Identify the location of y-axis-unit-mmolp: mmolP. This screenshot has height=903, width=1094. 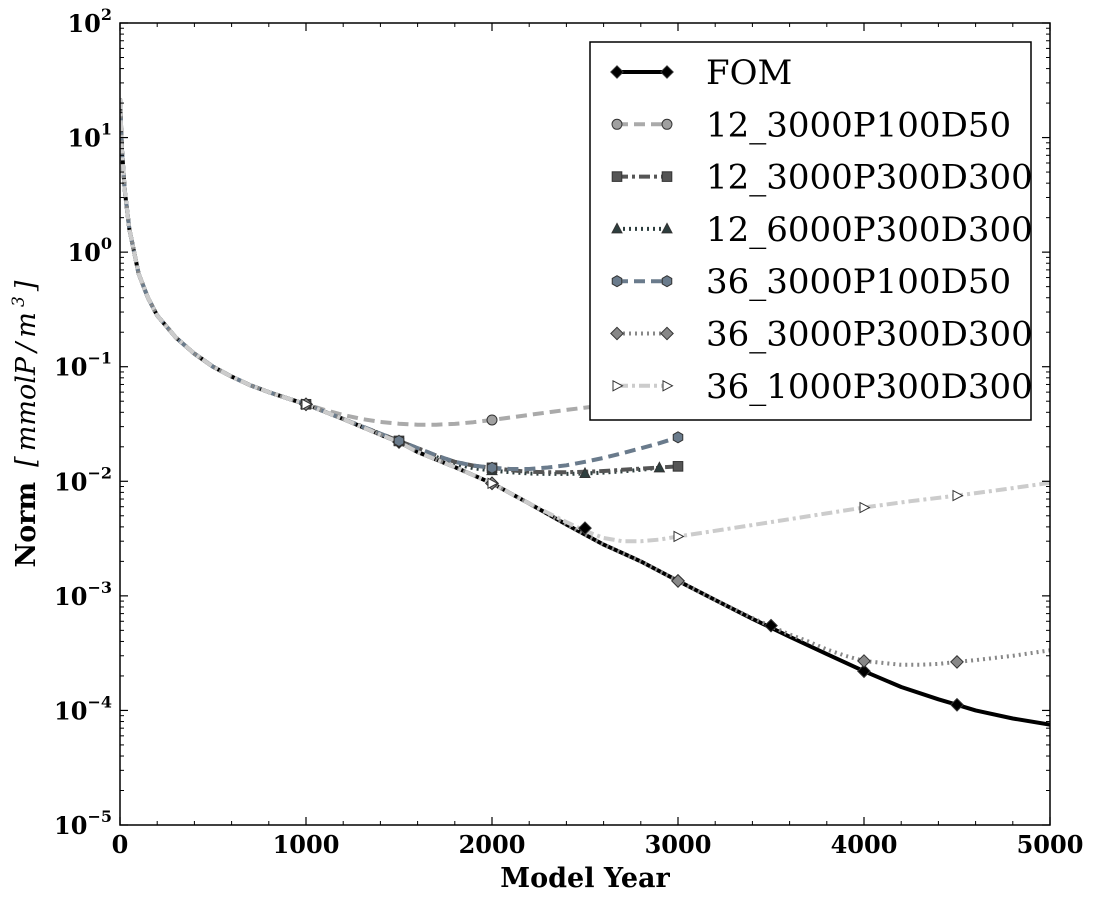
(26, 403).